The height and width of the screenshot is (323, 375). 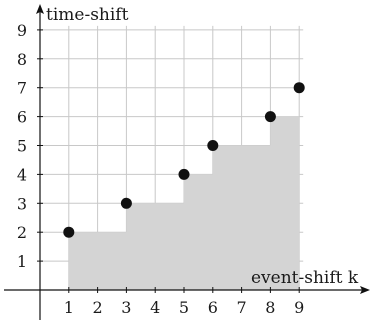 What do you see at coordinates (155, 307) in the screenshot?
I see `x-tick-label: 4` at bounding box center [155, 307].